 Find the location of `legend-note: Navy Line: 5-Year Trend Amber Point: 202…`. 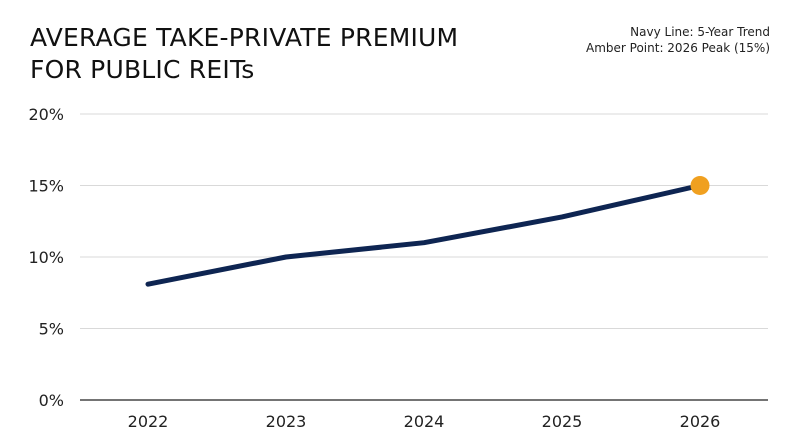

legend-note: Navy Line: 5-Year Trend Amber Point: 202… is located at coordinates (678, 40).